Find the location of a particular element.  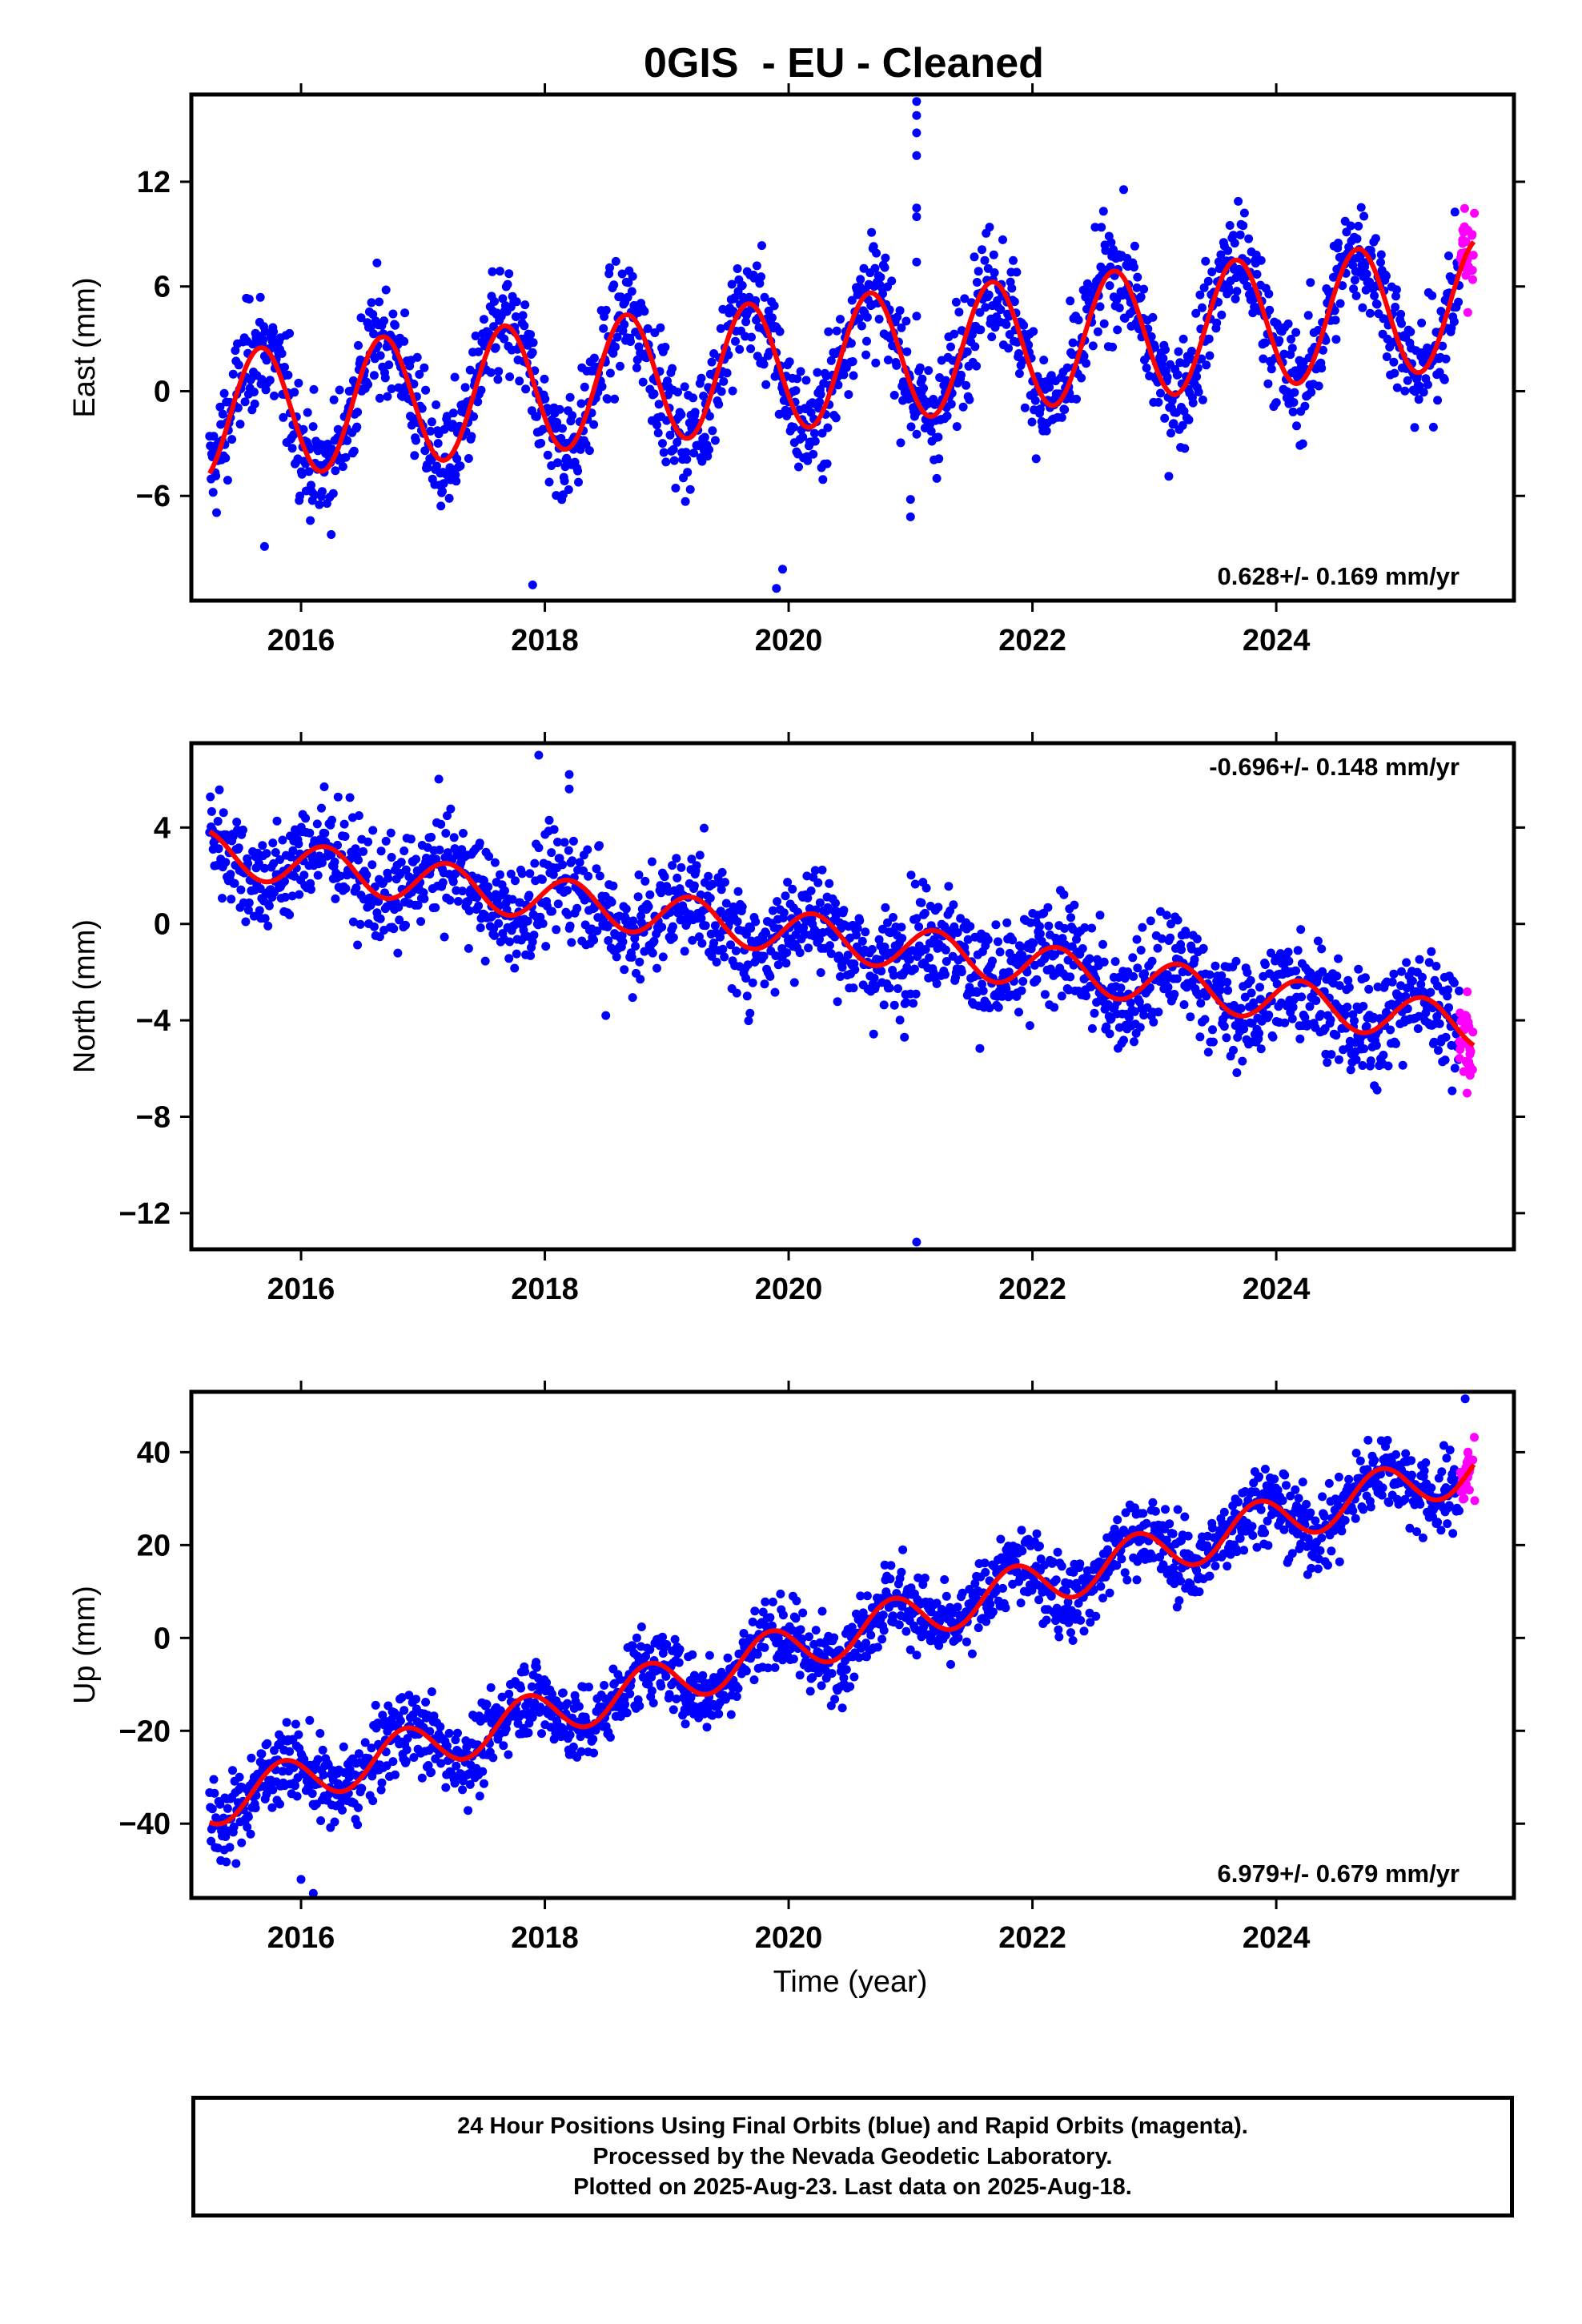

east-rapid-point is located at coordinates (1466, 275).